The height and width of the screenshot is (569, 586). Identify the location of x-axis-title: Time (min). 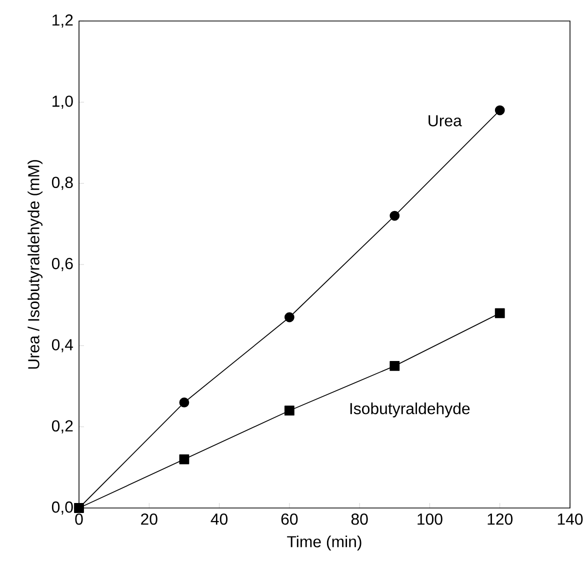
(324, 543).